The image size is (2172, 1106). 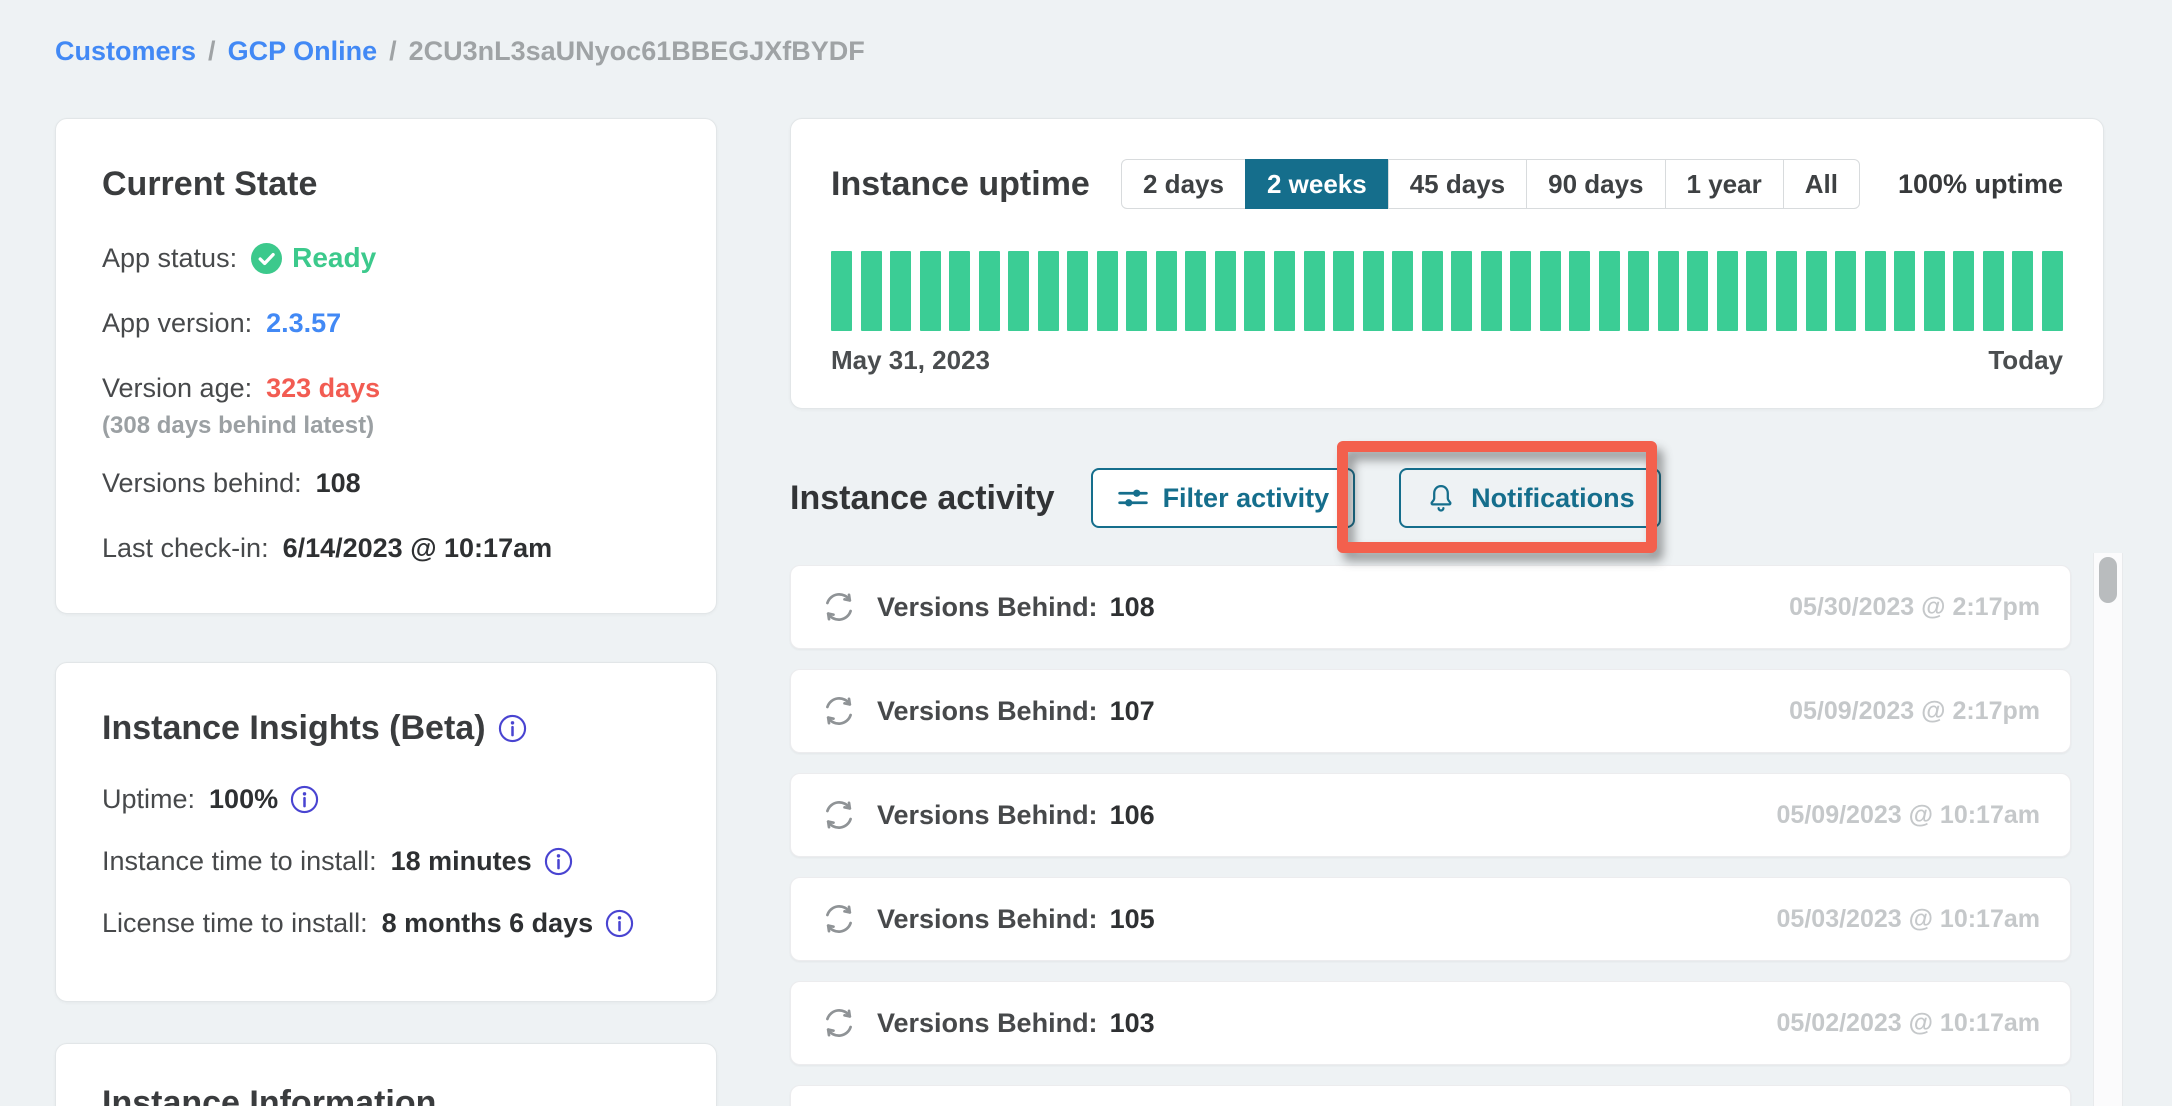 I want to click on uptime-range-group: 2 days 2 weeks 45 days 90 days 1 year All, so click(x=1490, y=184).